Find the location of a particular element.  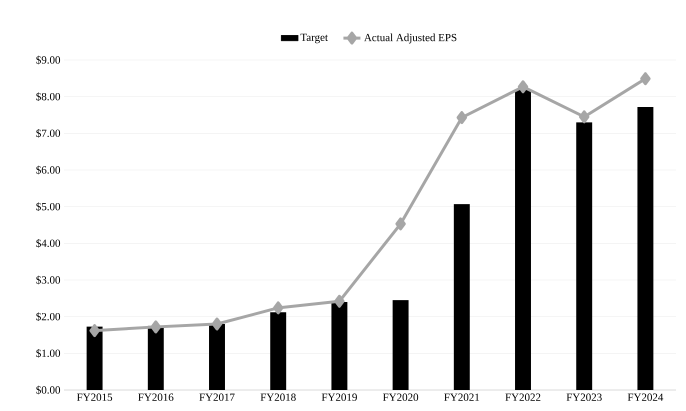

y-tick-label: $8.00 is located at coordinates (48, 97).